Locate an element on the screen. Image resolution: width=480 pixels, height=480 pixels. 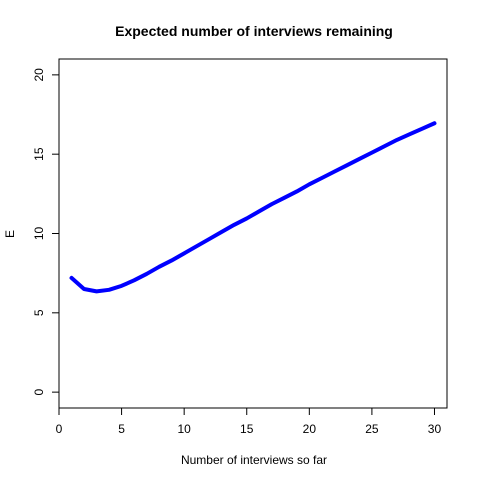
y-tick-label: 0 is located at coordinates (39, 391).